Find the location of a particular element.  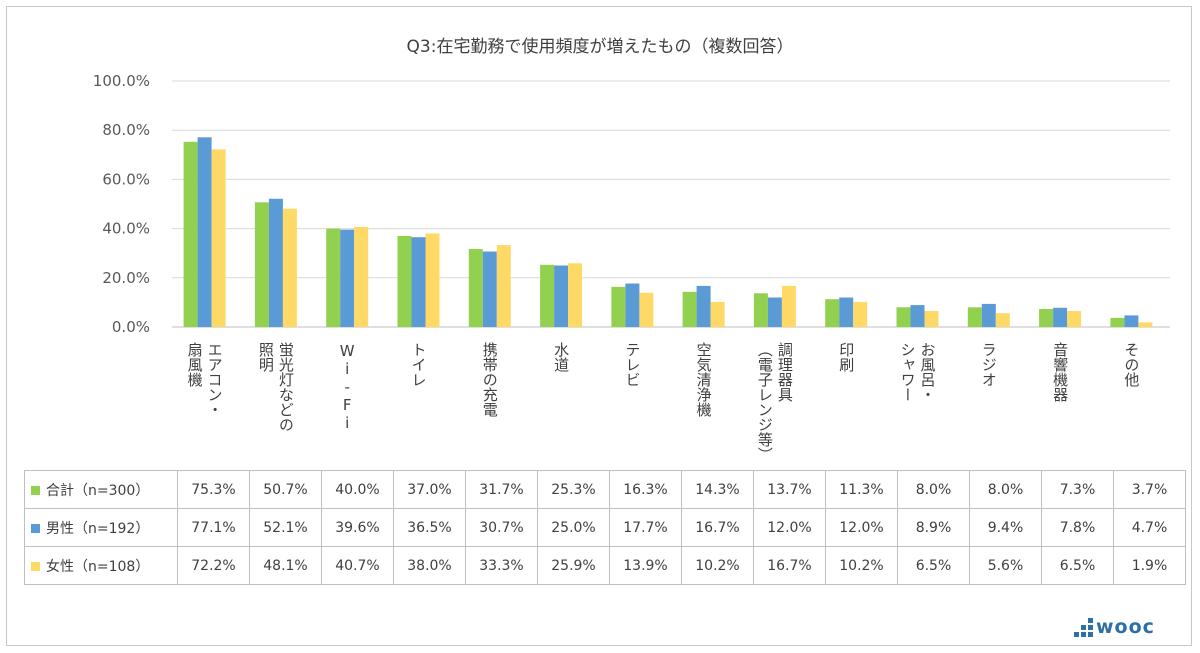

table-cell: 37.0% is located at coordinates (429, 489).